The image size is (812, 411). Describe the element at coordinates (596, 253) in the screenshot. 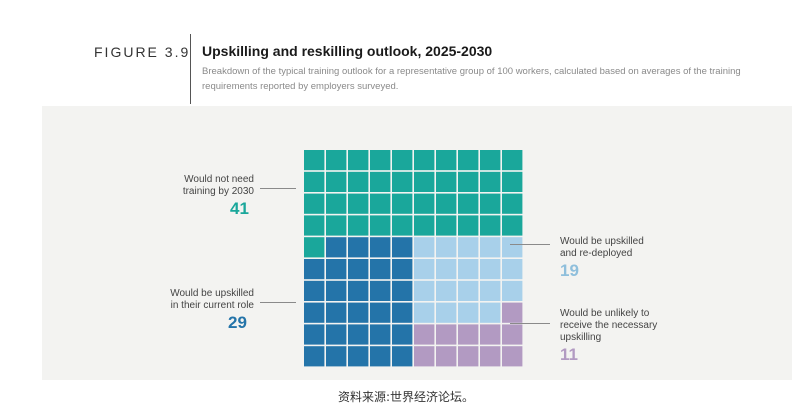

I see `label-redeployed-line2: and re-deployed` at that location.